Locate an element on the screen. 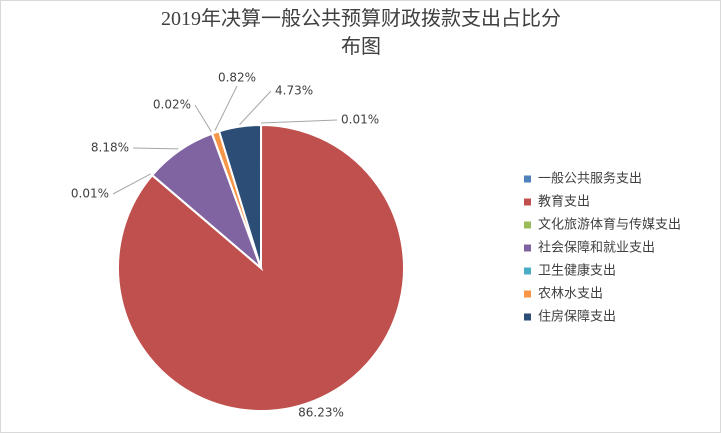 This screenshot has height=433, width=721. data-label: 0.02% is located at coordinates (172, 105).